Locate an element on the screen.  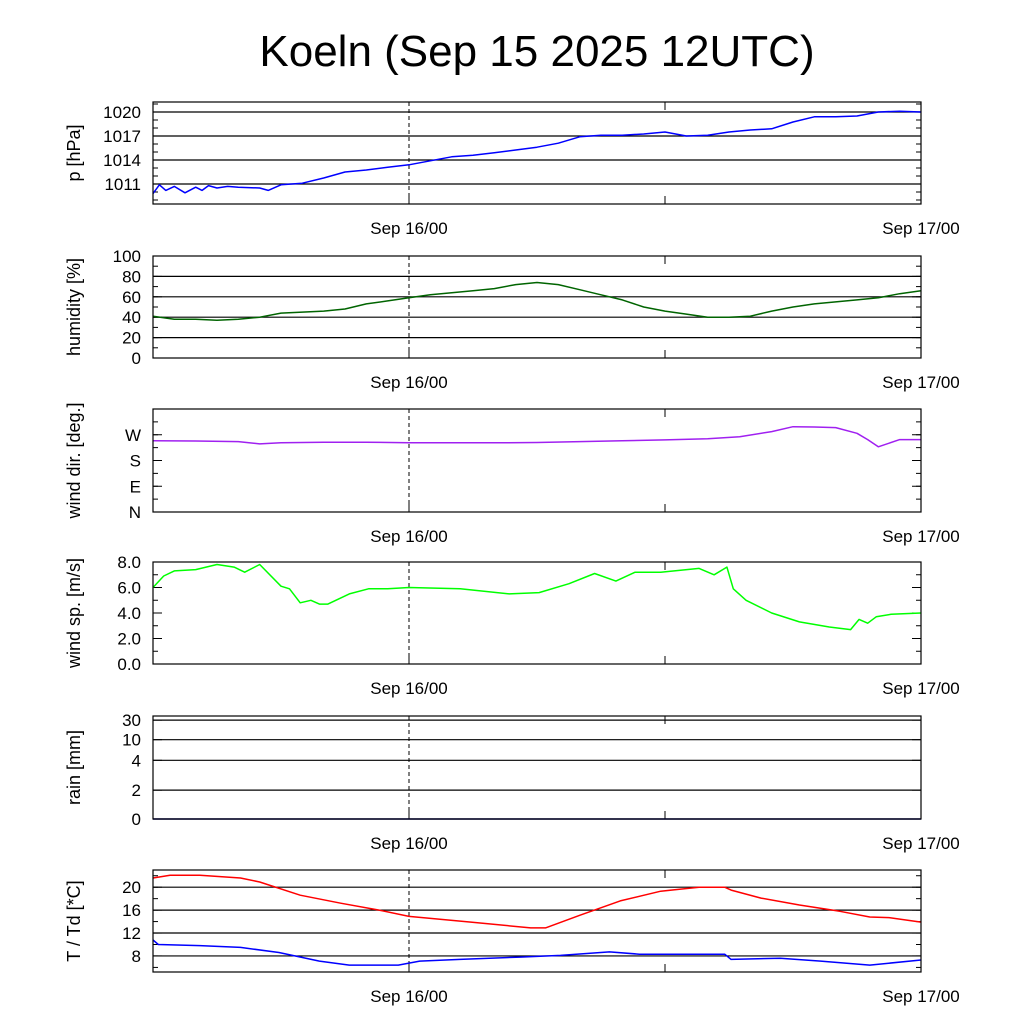
y-tick-label: 80 is located at coordinates (131, 276).